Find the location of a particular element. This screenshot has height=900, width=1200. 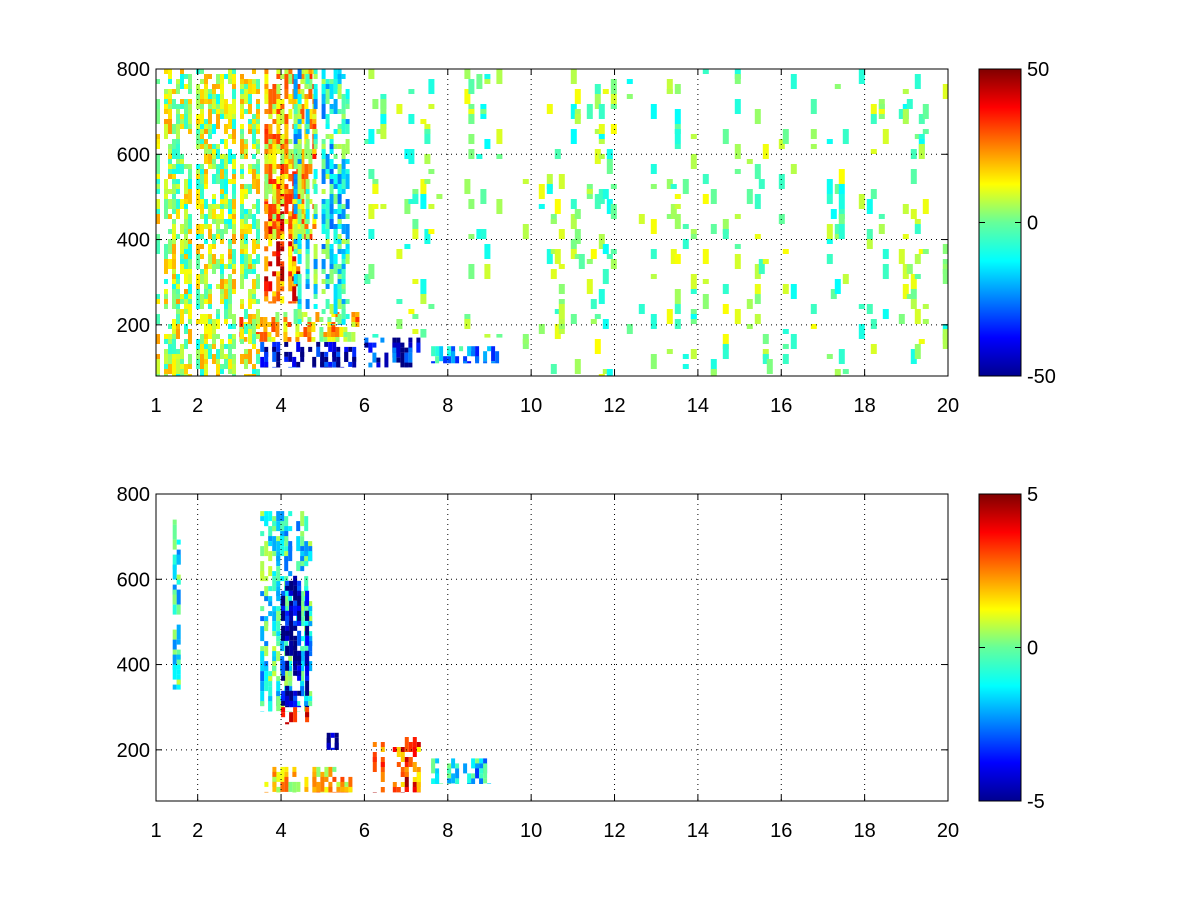

y-tick-label: 600 is located at coordinates (133, 580).